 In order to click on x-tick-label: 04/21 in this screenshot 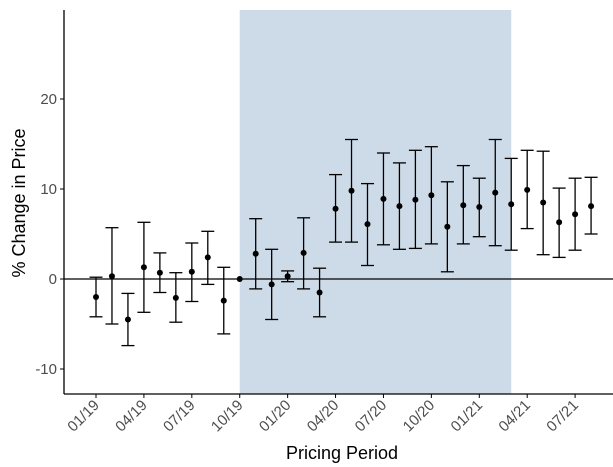, I will do `click(514, 416)`.